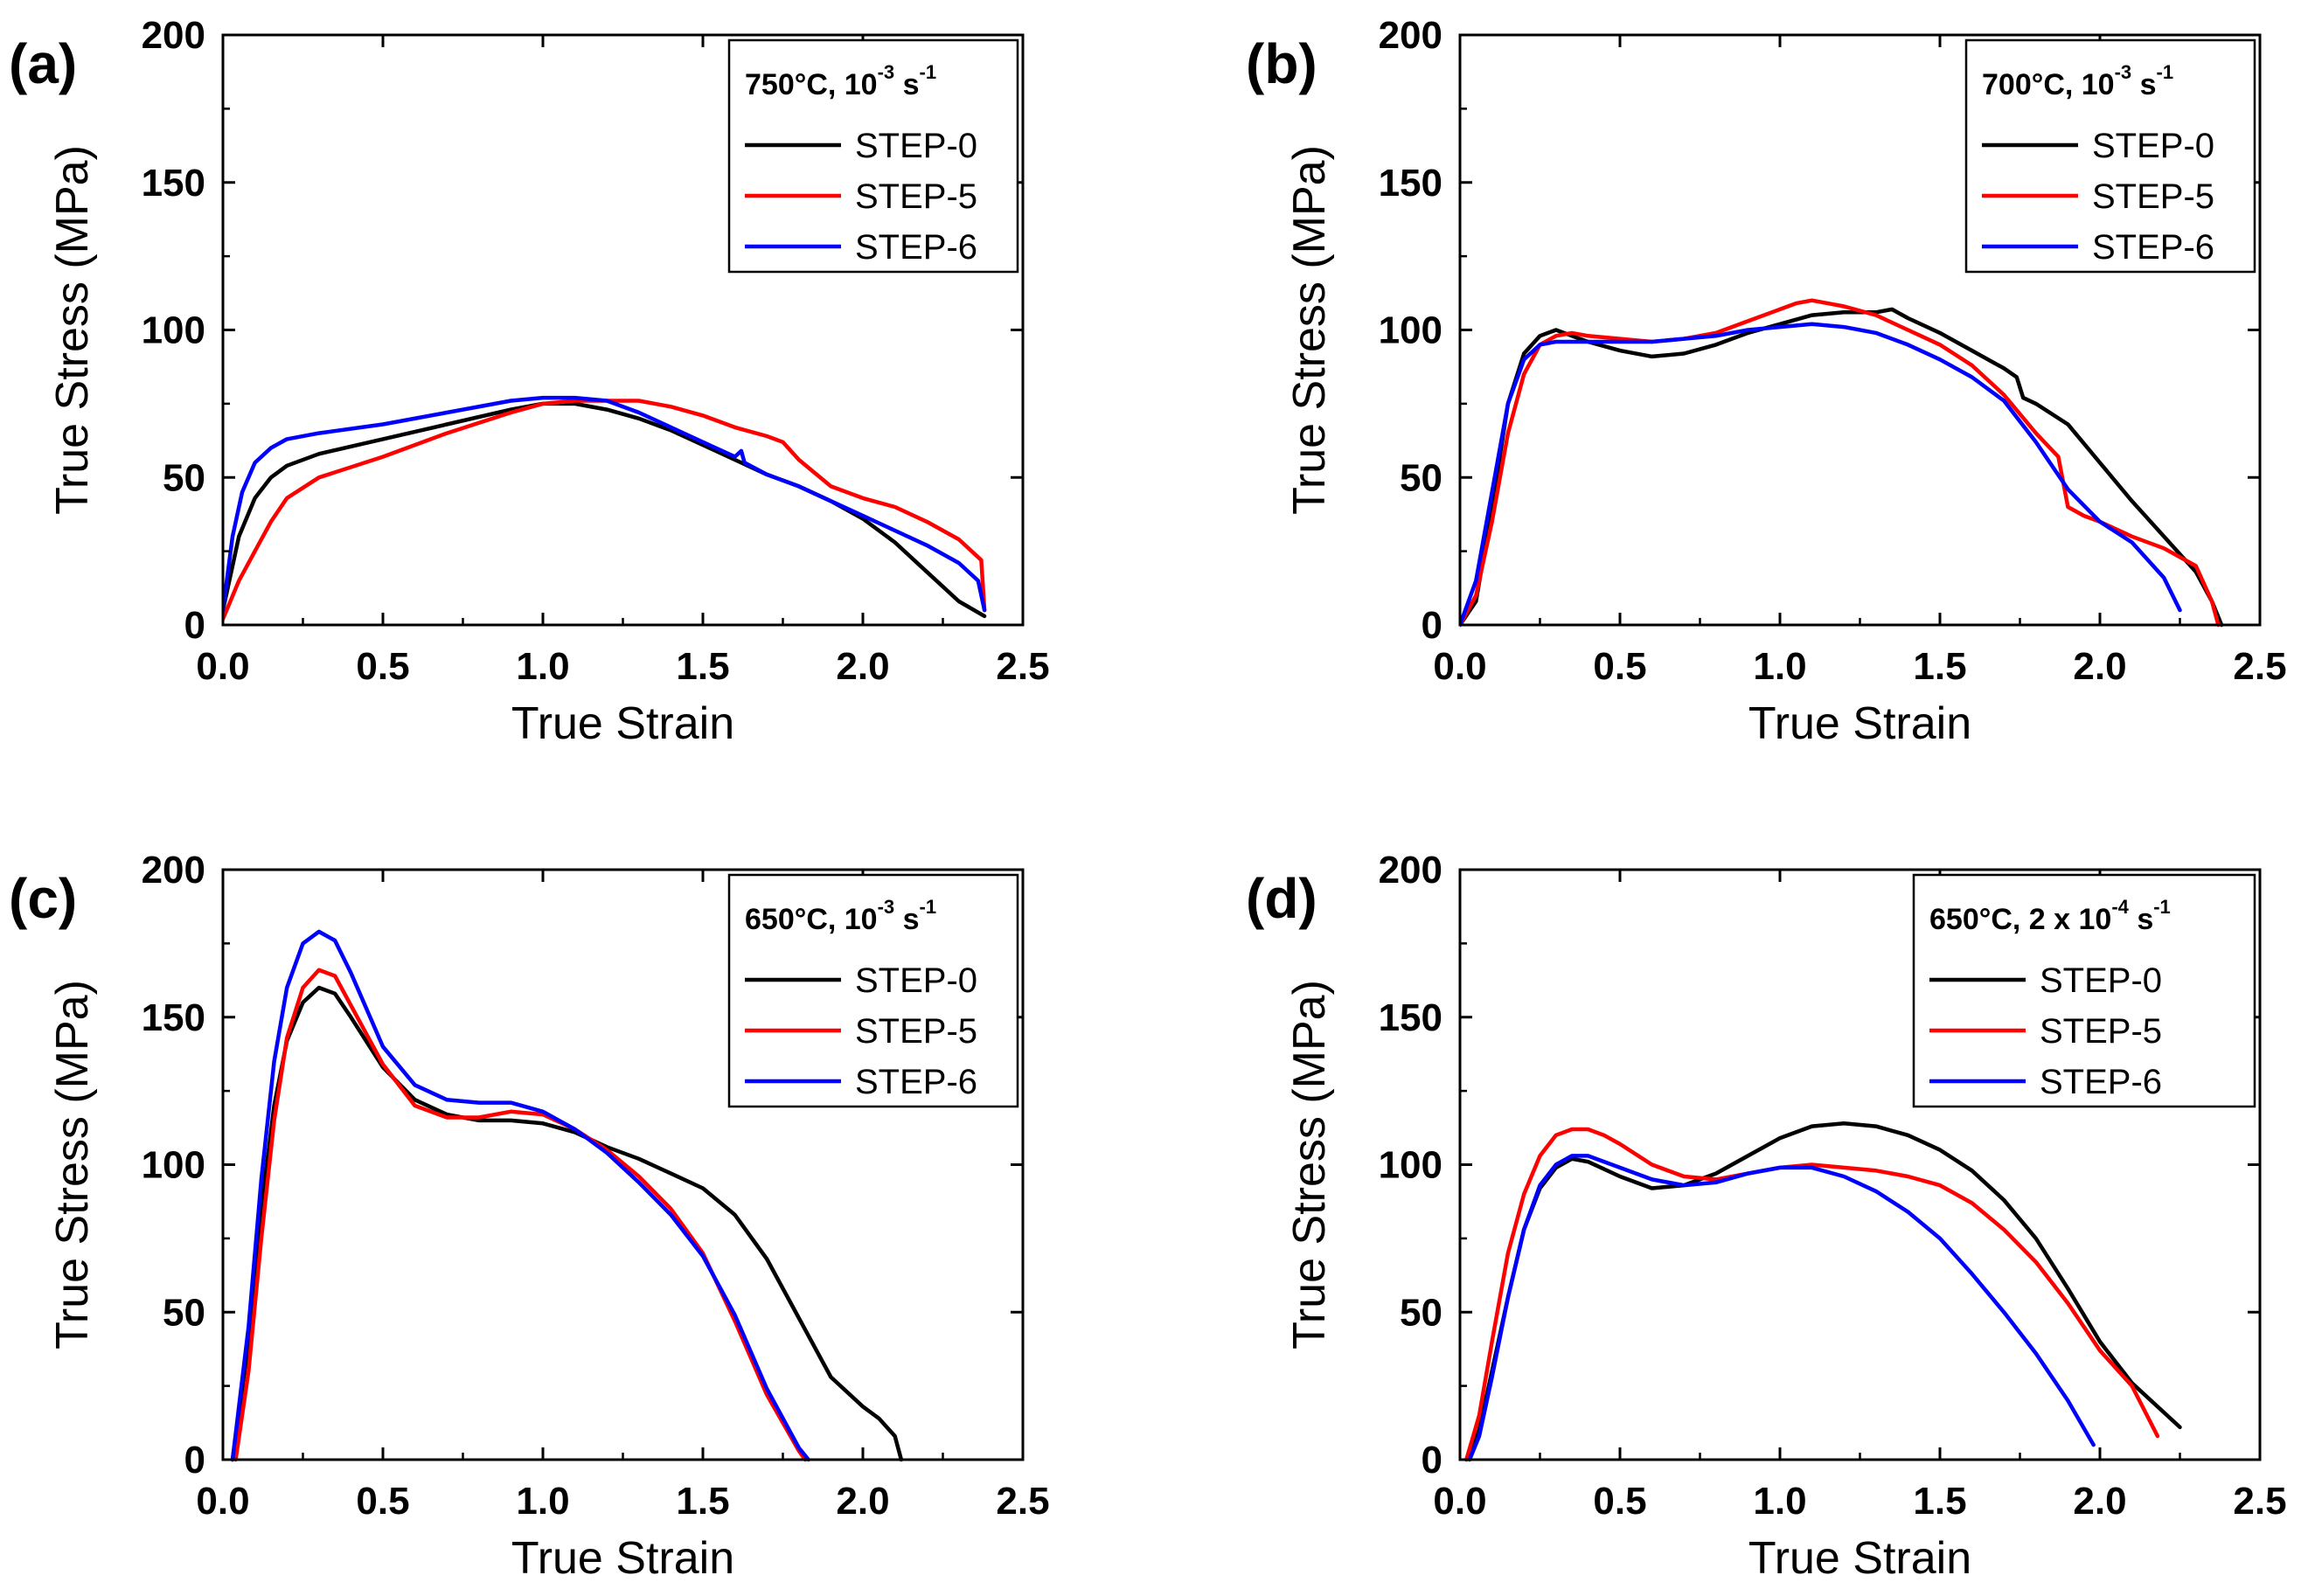 The image size is (2301, 1596). I want to click on legend-title-title-main: 650°C, 10, so click(811, 919).